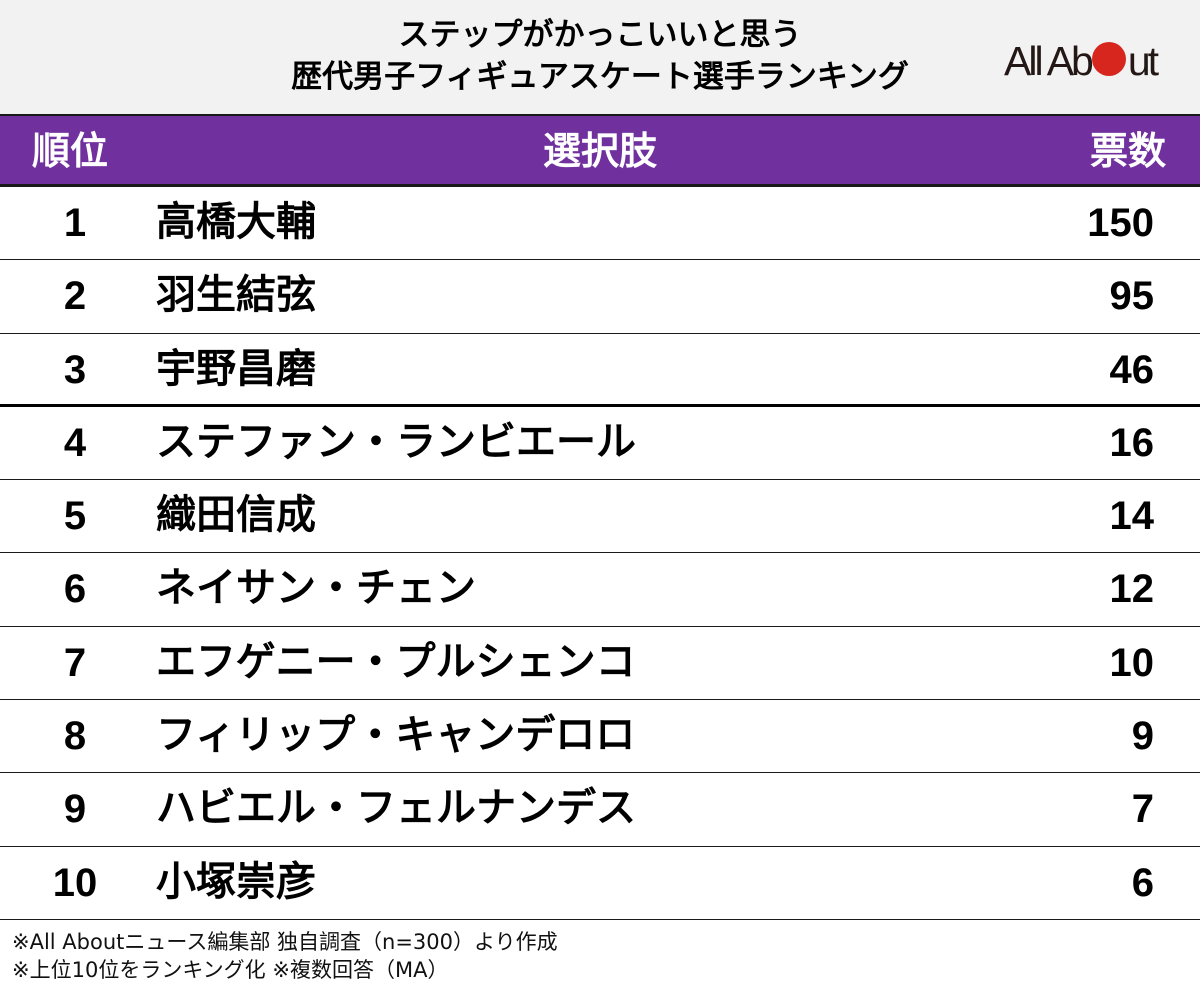 This screenshot has height=995, width=1200. Describe the element at coordinates (600, 883) in the screenshot. I see `table-row: 10 小塚崇彦 6` at that location.